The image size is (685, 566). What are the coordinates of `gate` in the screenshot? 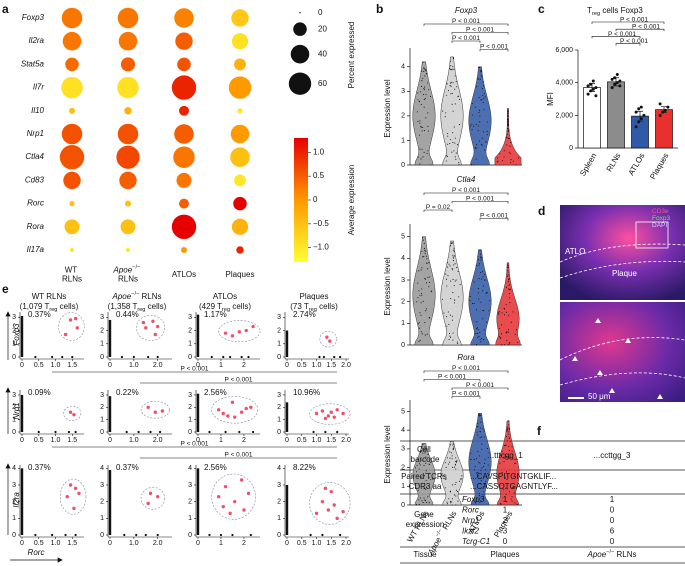 It's located at (72, 413).